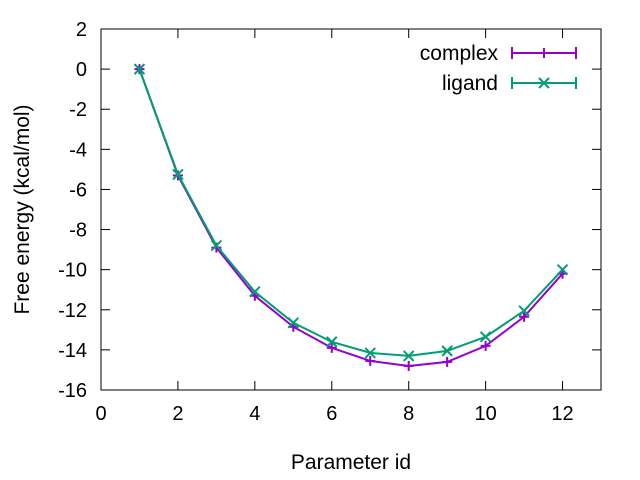  I want to click on x-tick-label: 4, so click(254, 414).